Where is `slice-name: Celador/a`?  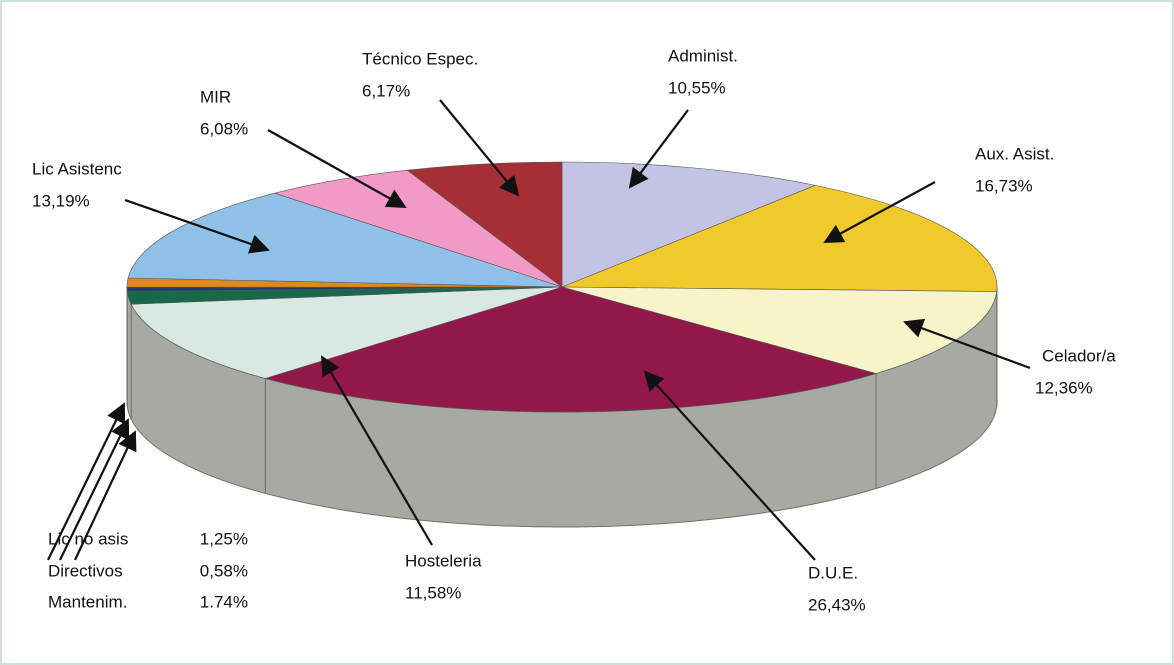 slice-name: Celador/a is located at coordinates (1079, 355).